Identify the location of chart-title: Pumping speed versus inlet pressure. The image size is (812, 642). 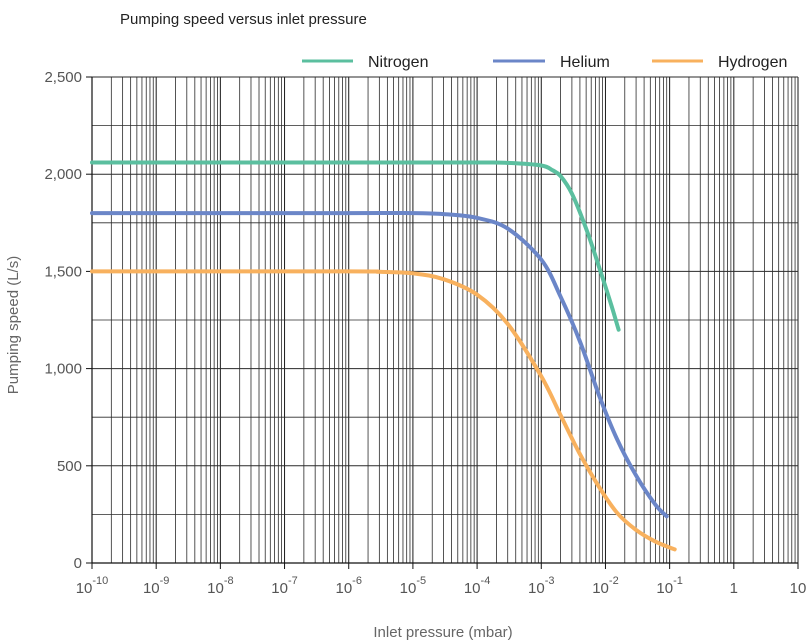
(243, 19).